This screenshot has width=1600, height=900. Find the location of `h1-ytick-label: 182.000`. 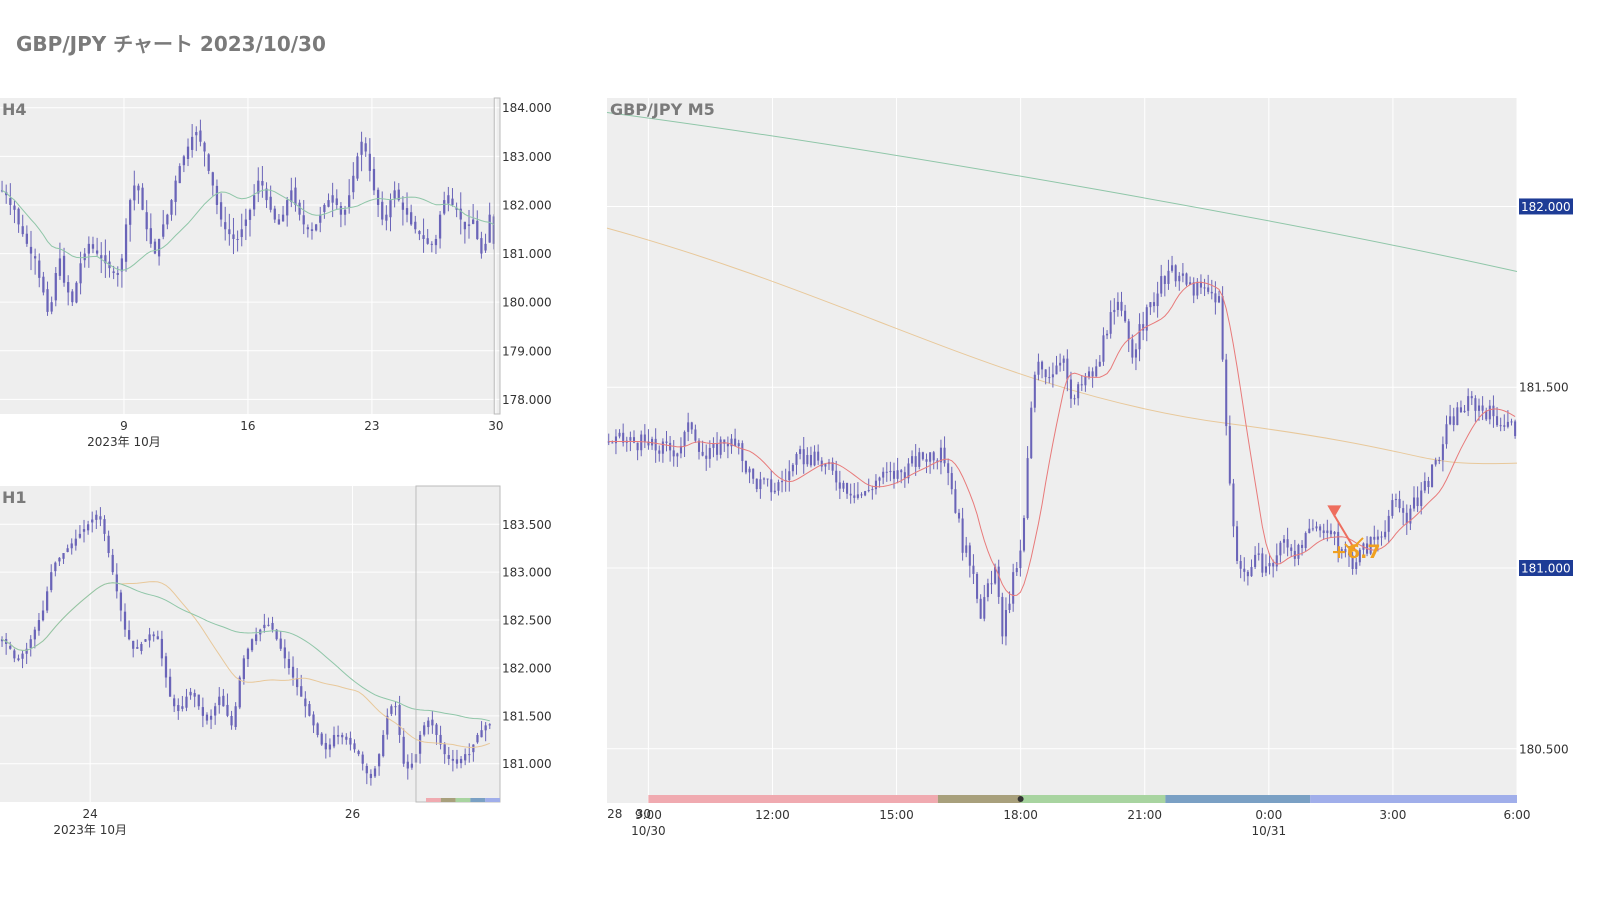

h1-ytick-label: 182.000 is located at coordinates (527, 668).